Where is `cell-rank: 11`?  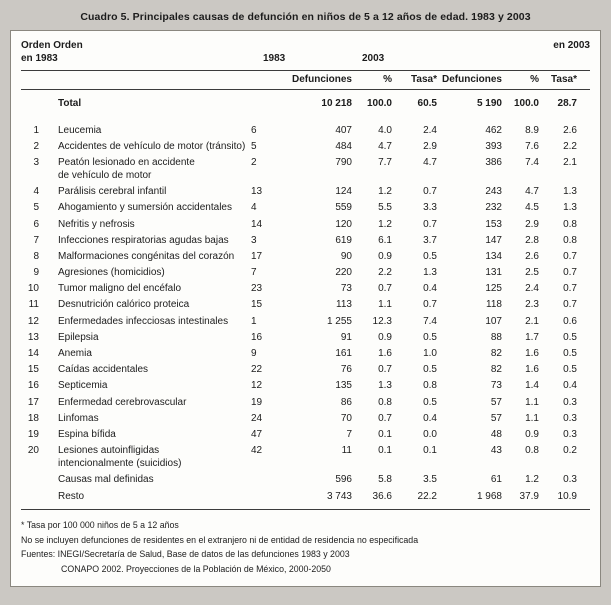 cell-rank: 11 is located at coordinates (33, 305).